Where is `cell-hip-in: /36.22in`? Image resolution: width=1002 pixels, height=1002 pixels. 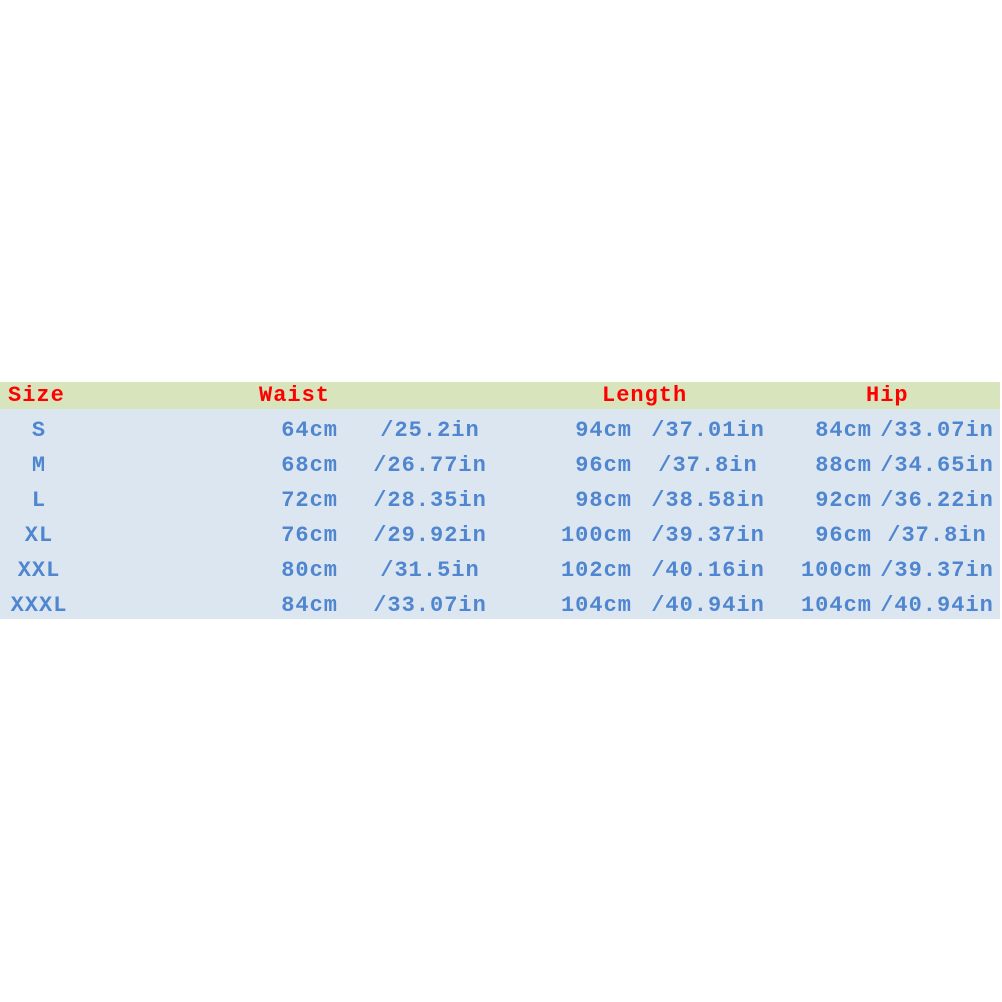
cell-hip-in: /36.22in is located at coordinates (937, 500).